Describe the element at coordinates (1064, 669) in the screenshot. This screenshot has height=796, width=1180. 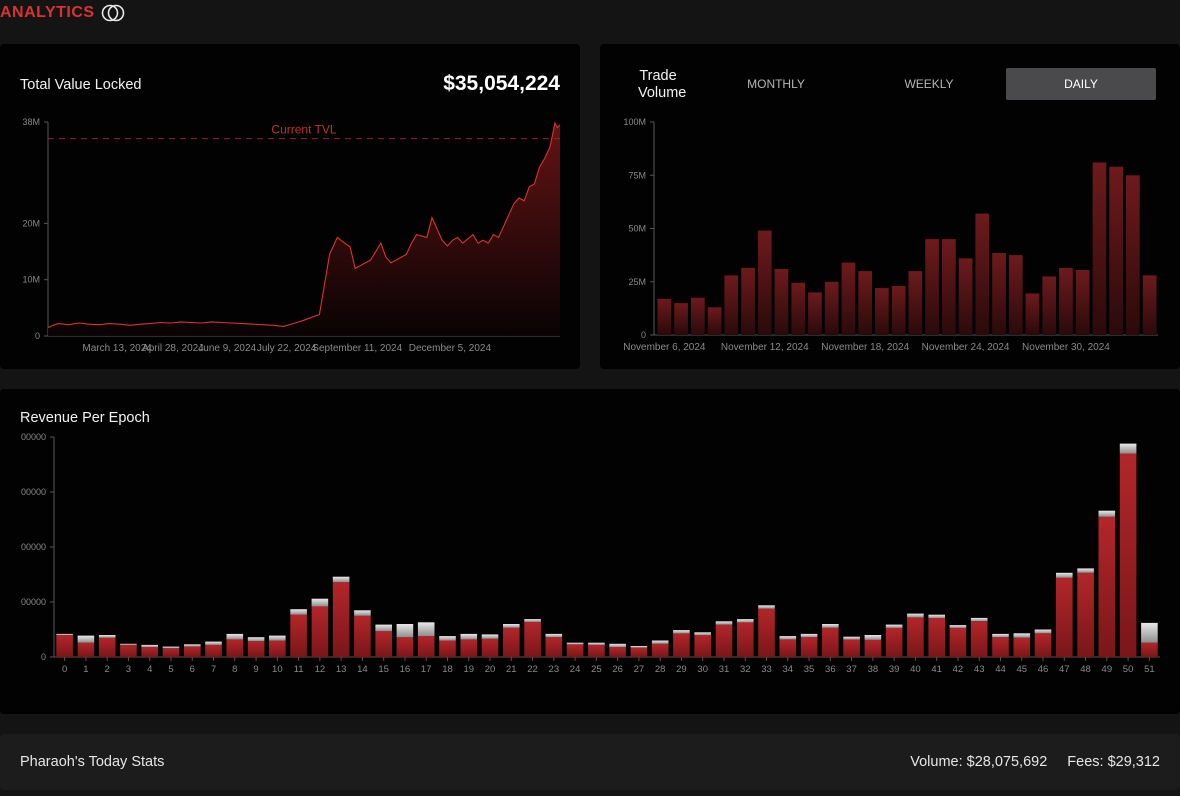
I see `revenue-x-tick-label: 47` at that location.